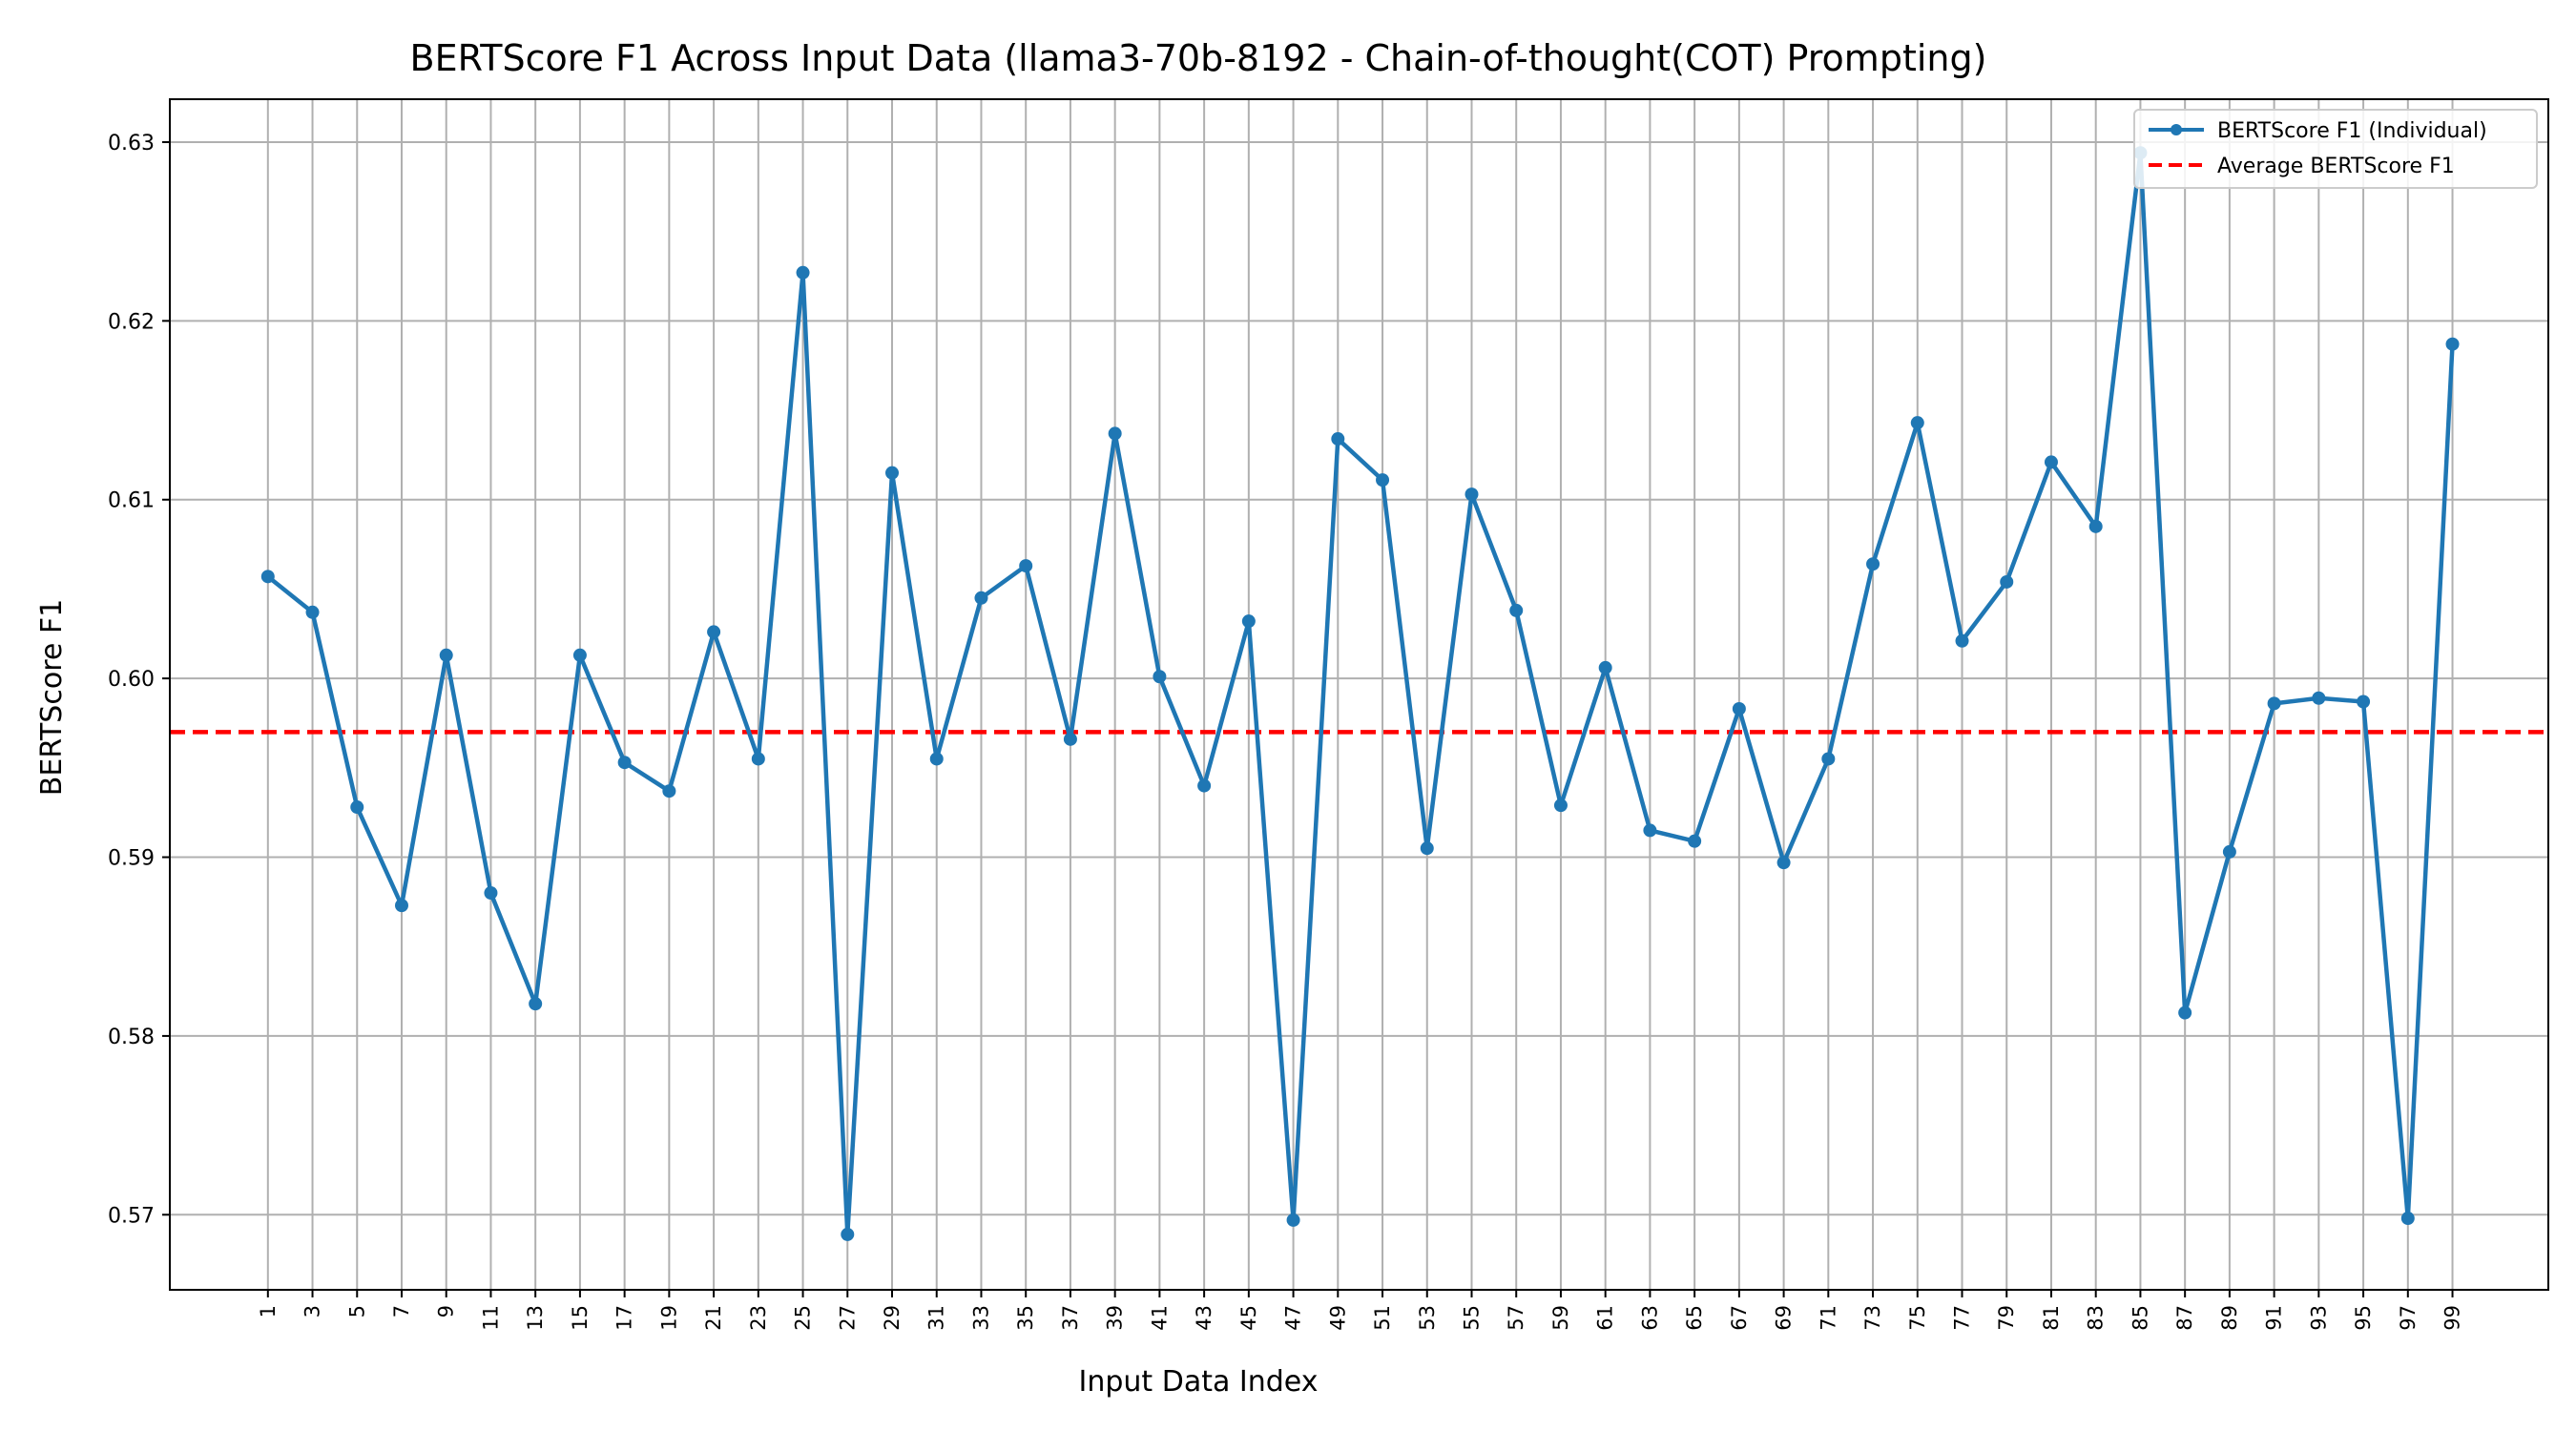 The height and width of the screenshot is (1431, 2576). Describe the element at coordinates (1605, 1318) in the screenshot. I see `x-tick-label: 61` at that location.